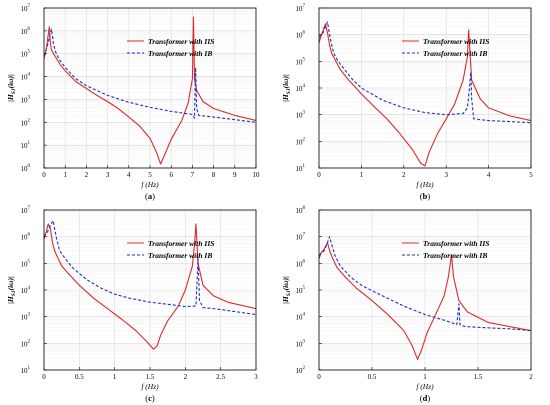 This screenshot has height=405, width=550. What do you see at coordinates (425, 398) in the screenshot?
I see `panel-caption-d: (d)` at bounding box center [425, 398].